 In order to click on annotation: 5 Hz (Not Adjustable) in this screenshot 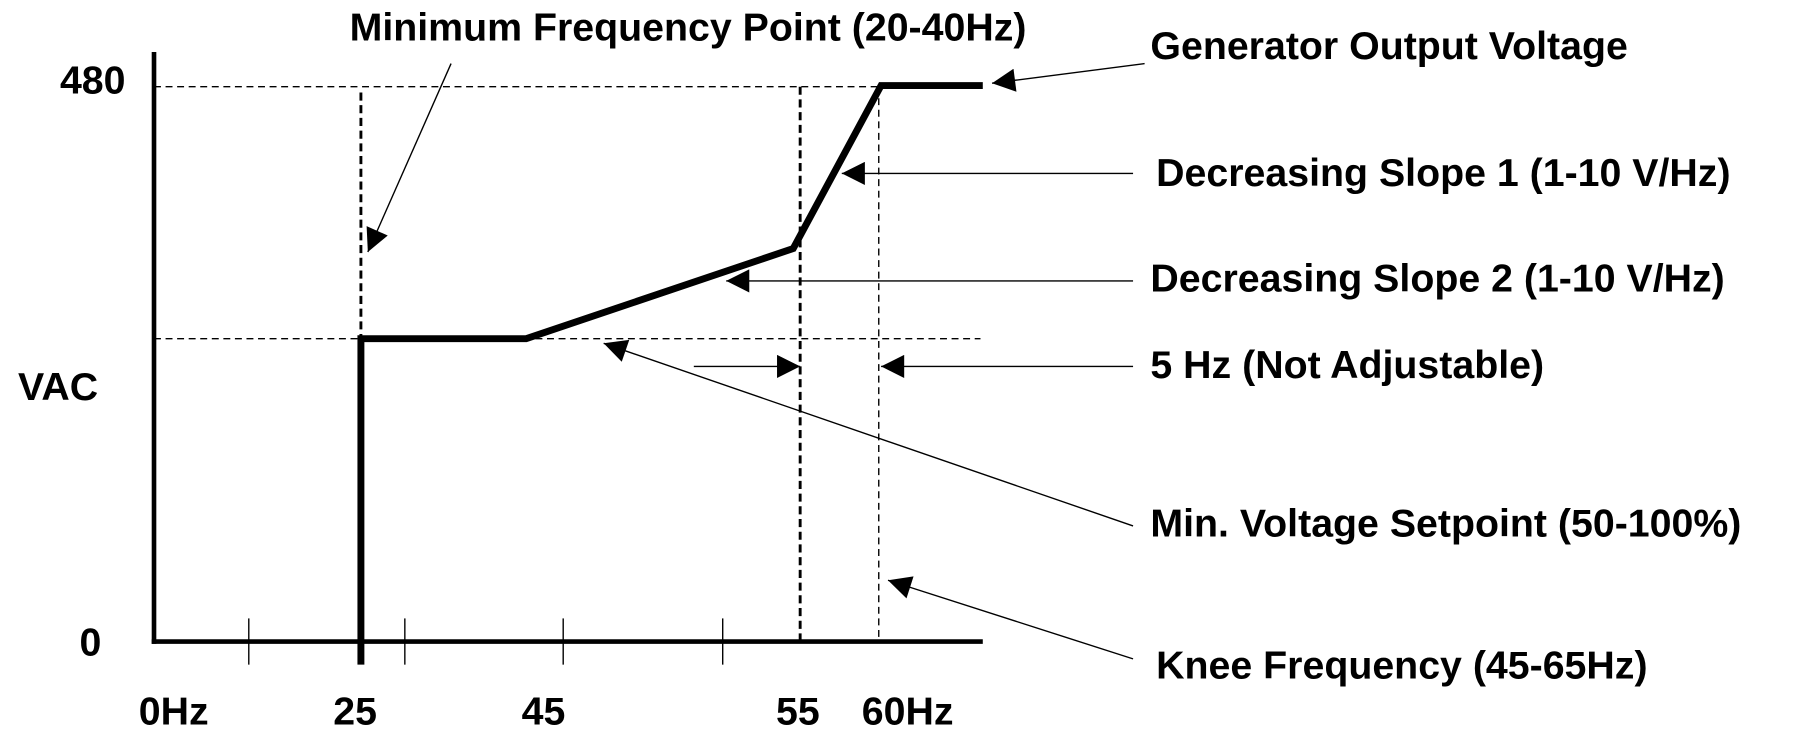, I will do `click(1347, 365)`.